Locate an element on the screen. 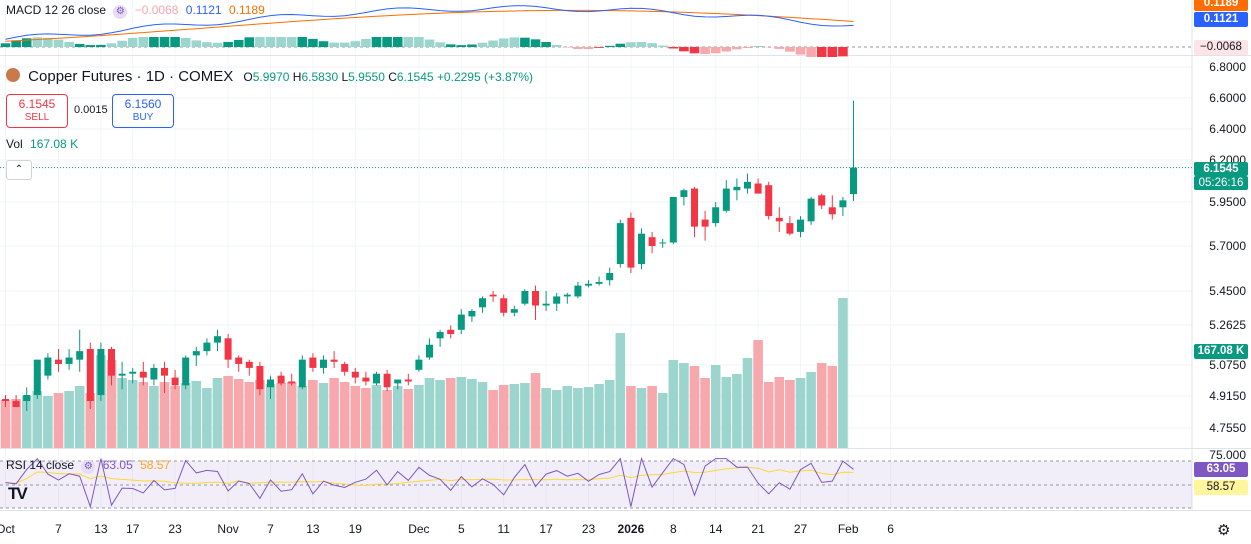 The width and height of the screenshot is (1251, 544). macd-pane is located at coordinates (596, 31).